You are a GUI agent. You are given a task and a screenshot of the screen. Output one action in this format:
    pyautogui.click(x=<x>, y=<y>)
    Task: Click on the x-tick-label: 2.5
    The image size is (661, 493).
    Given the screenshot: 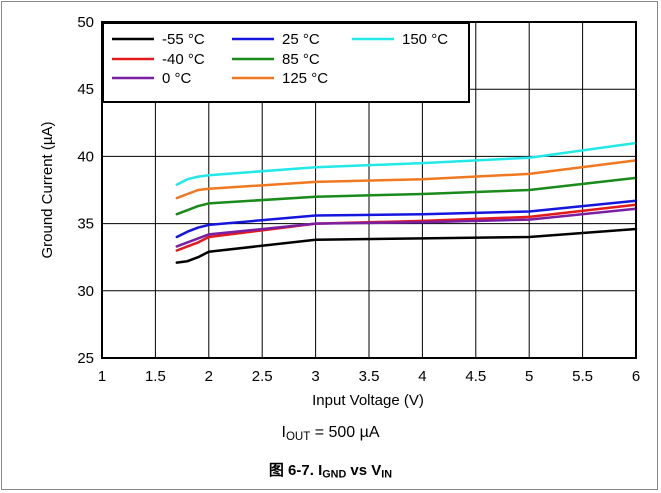 What is the action you would take?
    pyautogui.click(x=262, y=376)
    